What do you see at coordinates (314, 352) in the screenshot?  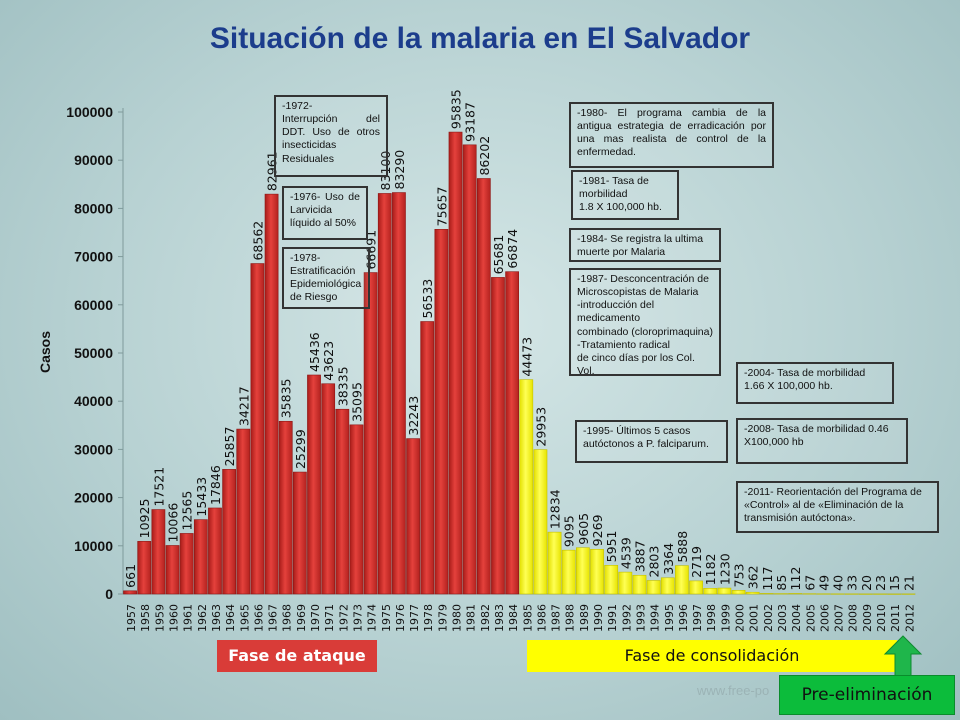 I see `value-label-1970: 45436` at bounding box center [314, 352].